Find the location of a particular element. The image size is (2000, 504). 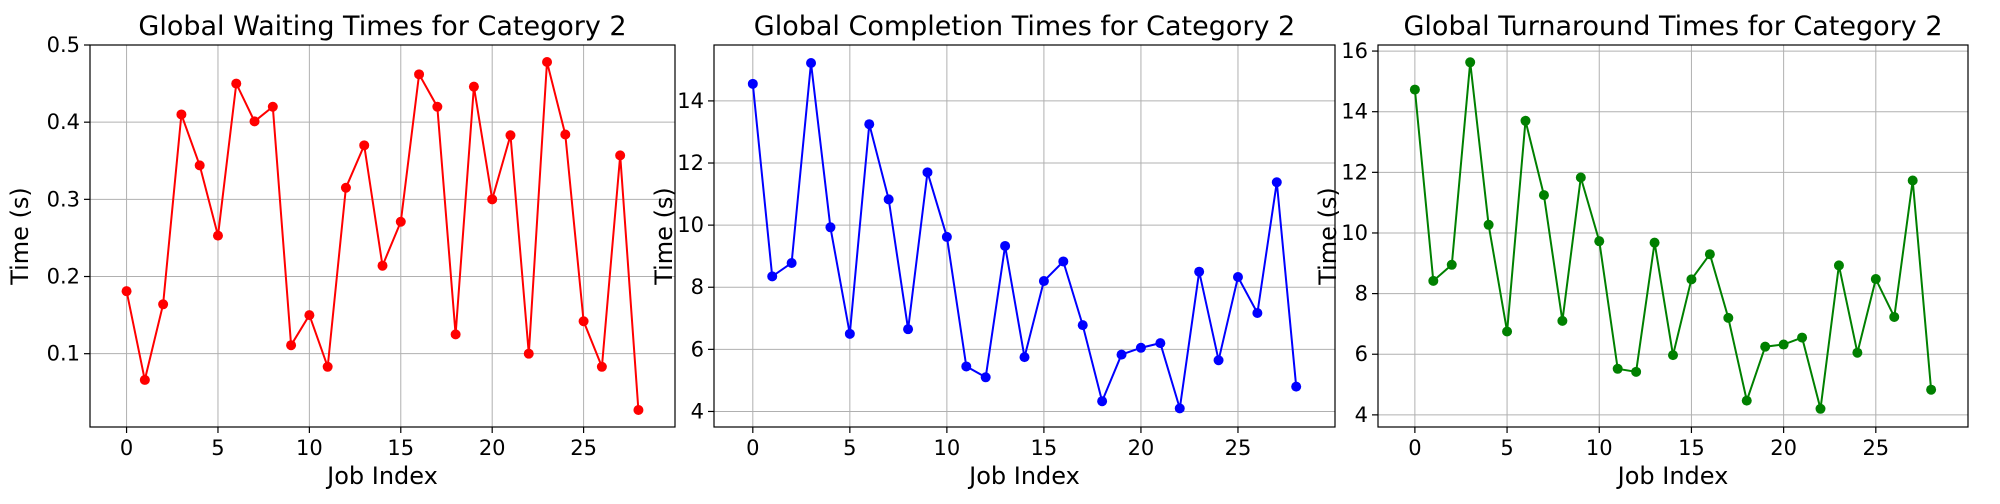

y-tick-label: 0.5 is located at coordinates (63, 45).